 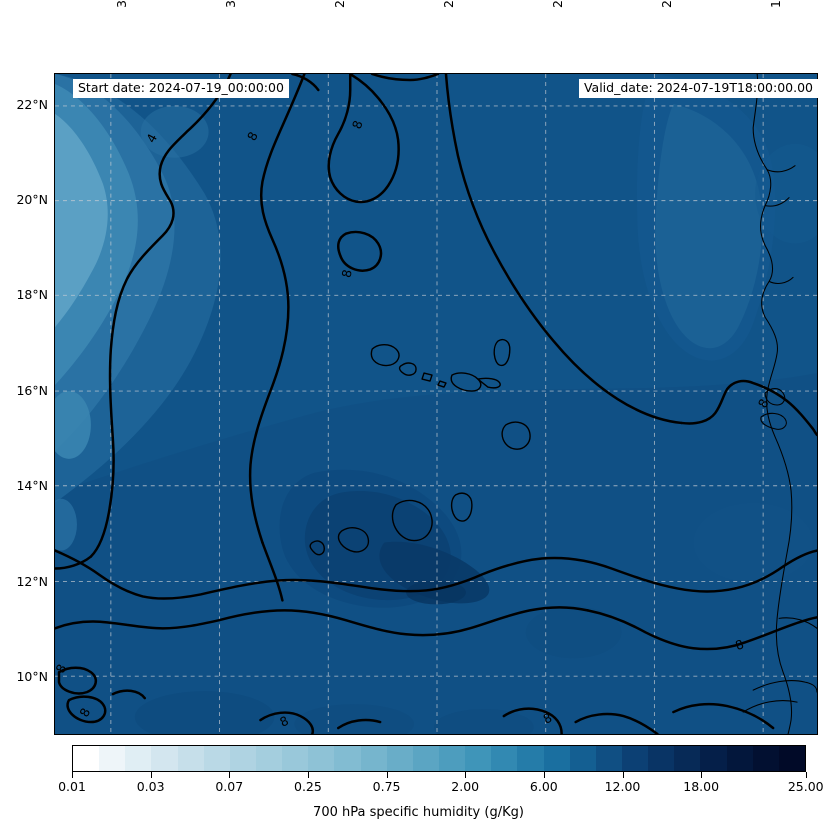 What do you see at coordinates (181, 88) in the screenshot?
I see `start-date-annotation: Start date: 2024-07-19_00:00:00` at bounding box center [181, 88].